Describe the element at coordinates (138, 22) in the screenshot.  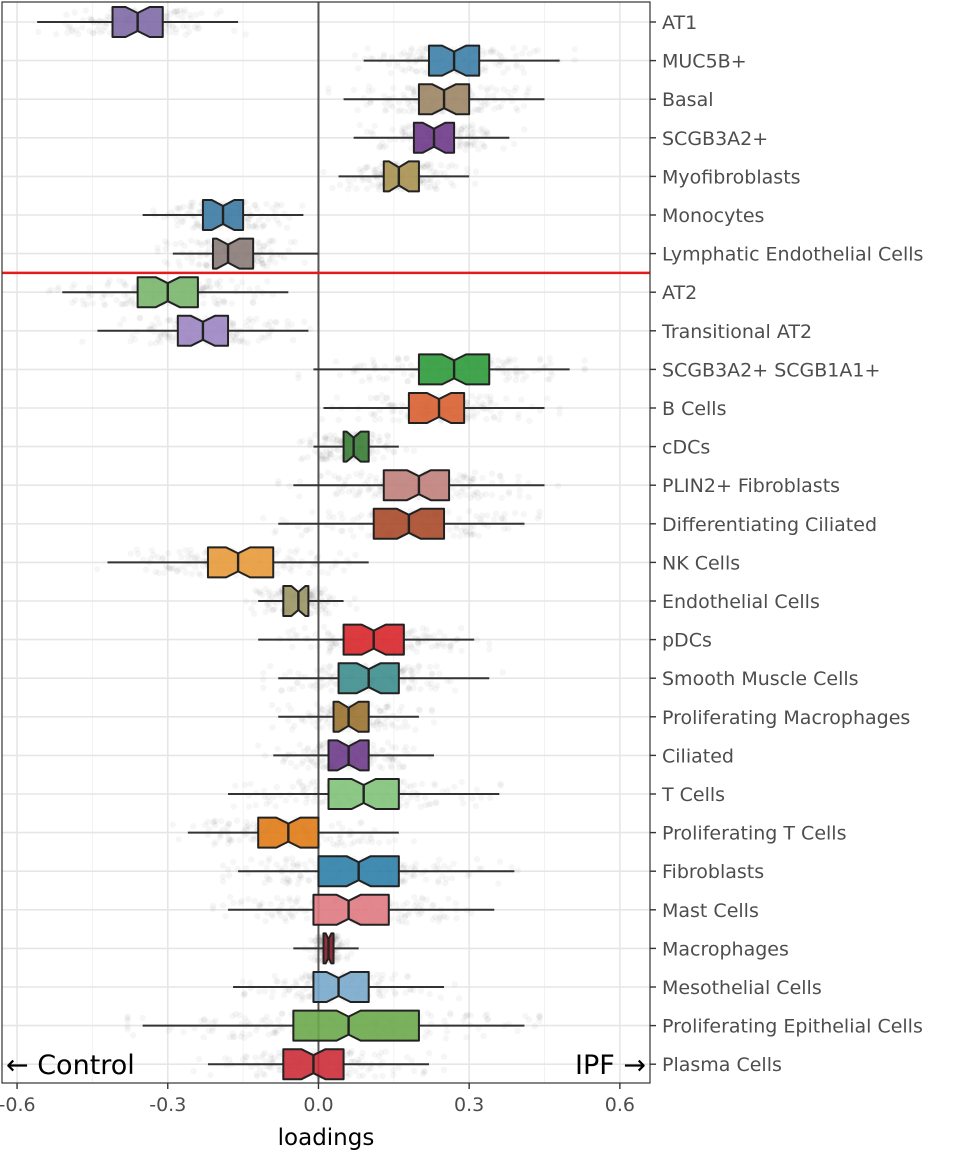
I see `box-at1` at that location.